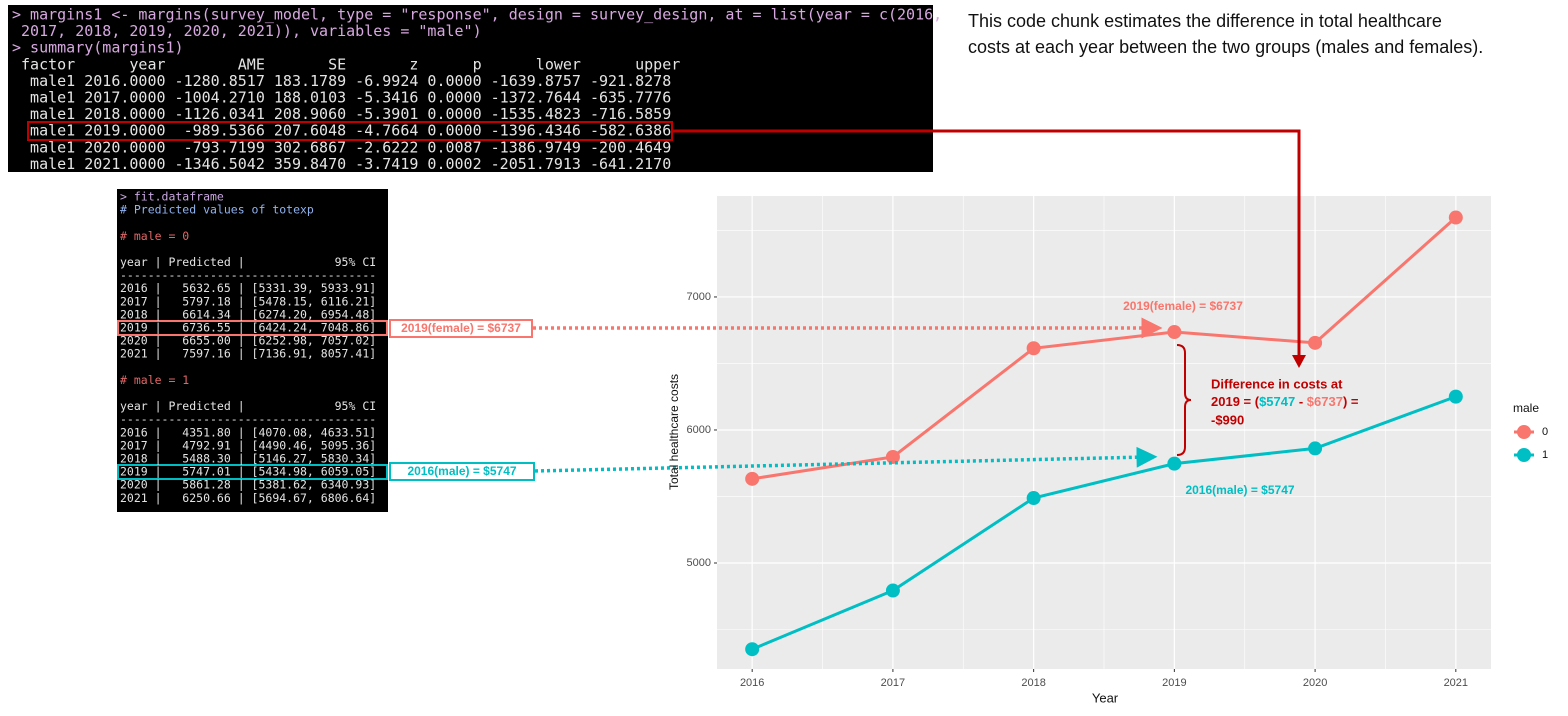 The image size is (1568, 716). Describe the element at coordinates (248, 498) in the screenshot. I see `terminal-line: 2021 | 6250.66 | [5694.67, 6806.64]` at that location.